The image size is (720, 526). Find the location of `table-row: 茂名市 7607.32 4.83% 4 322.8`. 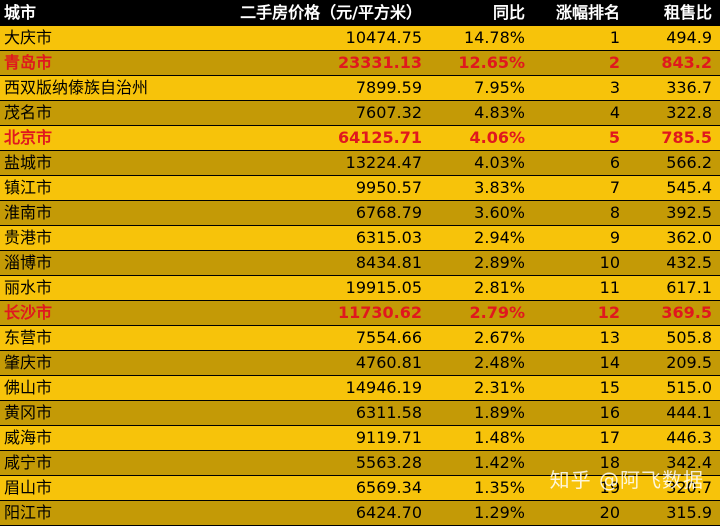

table-row: 茂名市 7607.32 4.83% 4 322.8 is located at coordinates (360, 113).